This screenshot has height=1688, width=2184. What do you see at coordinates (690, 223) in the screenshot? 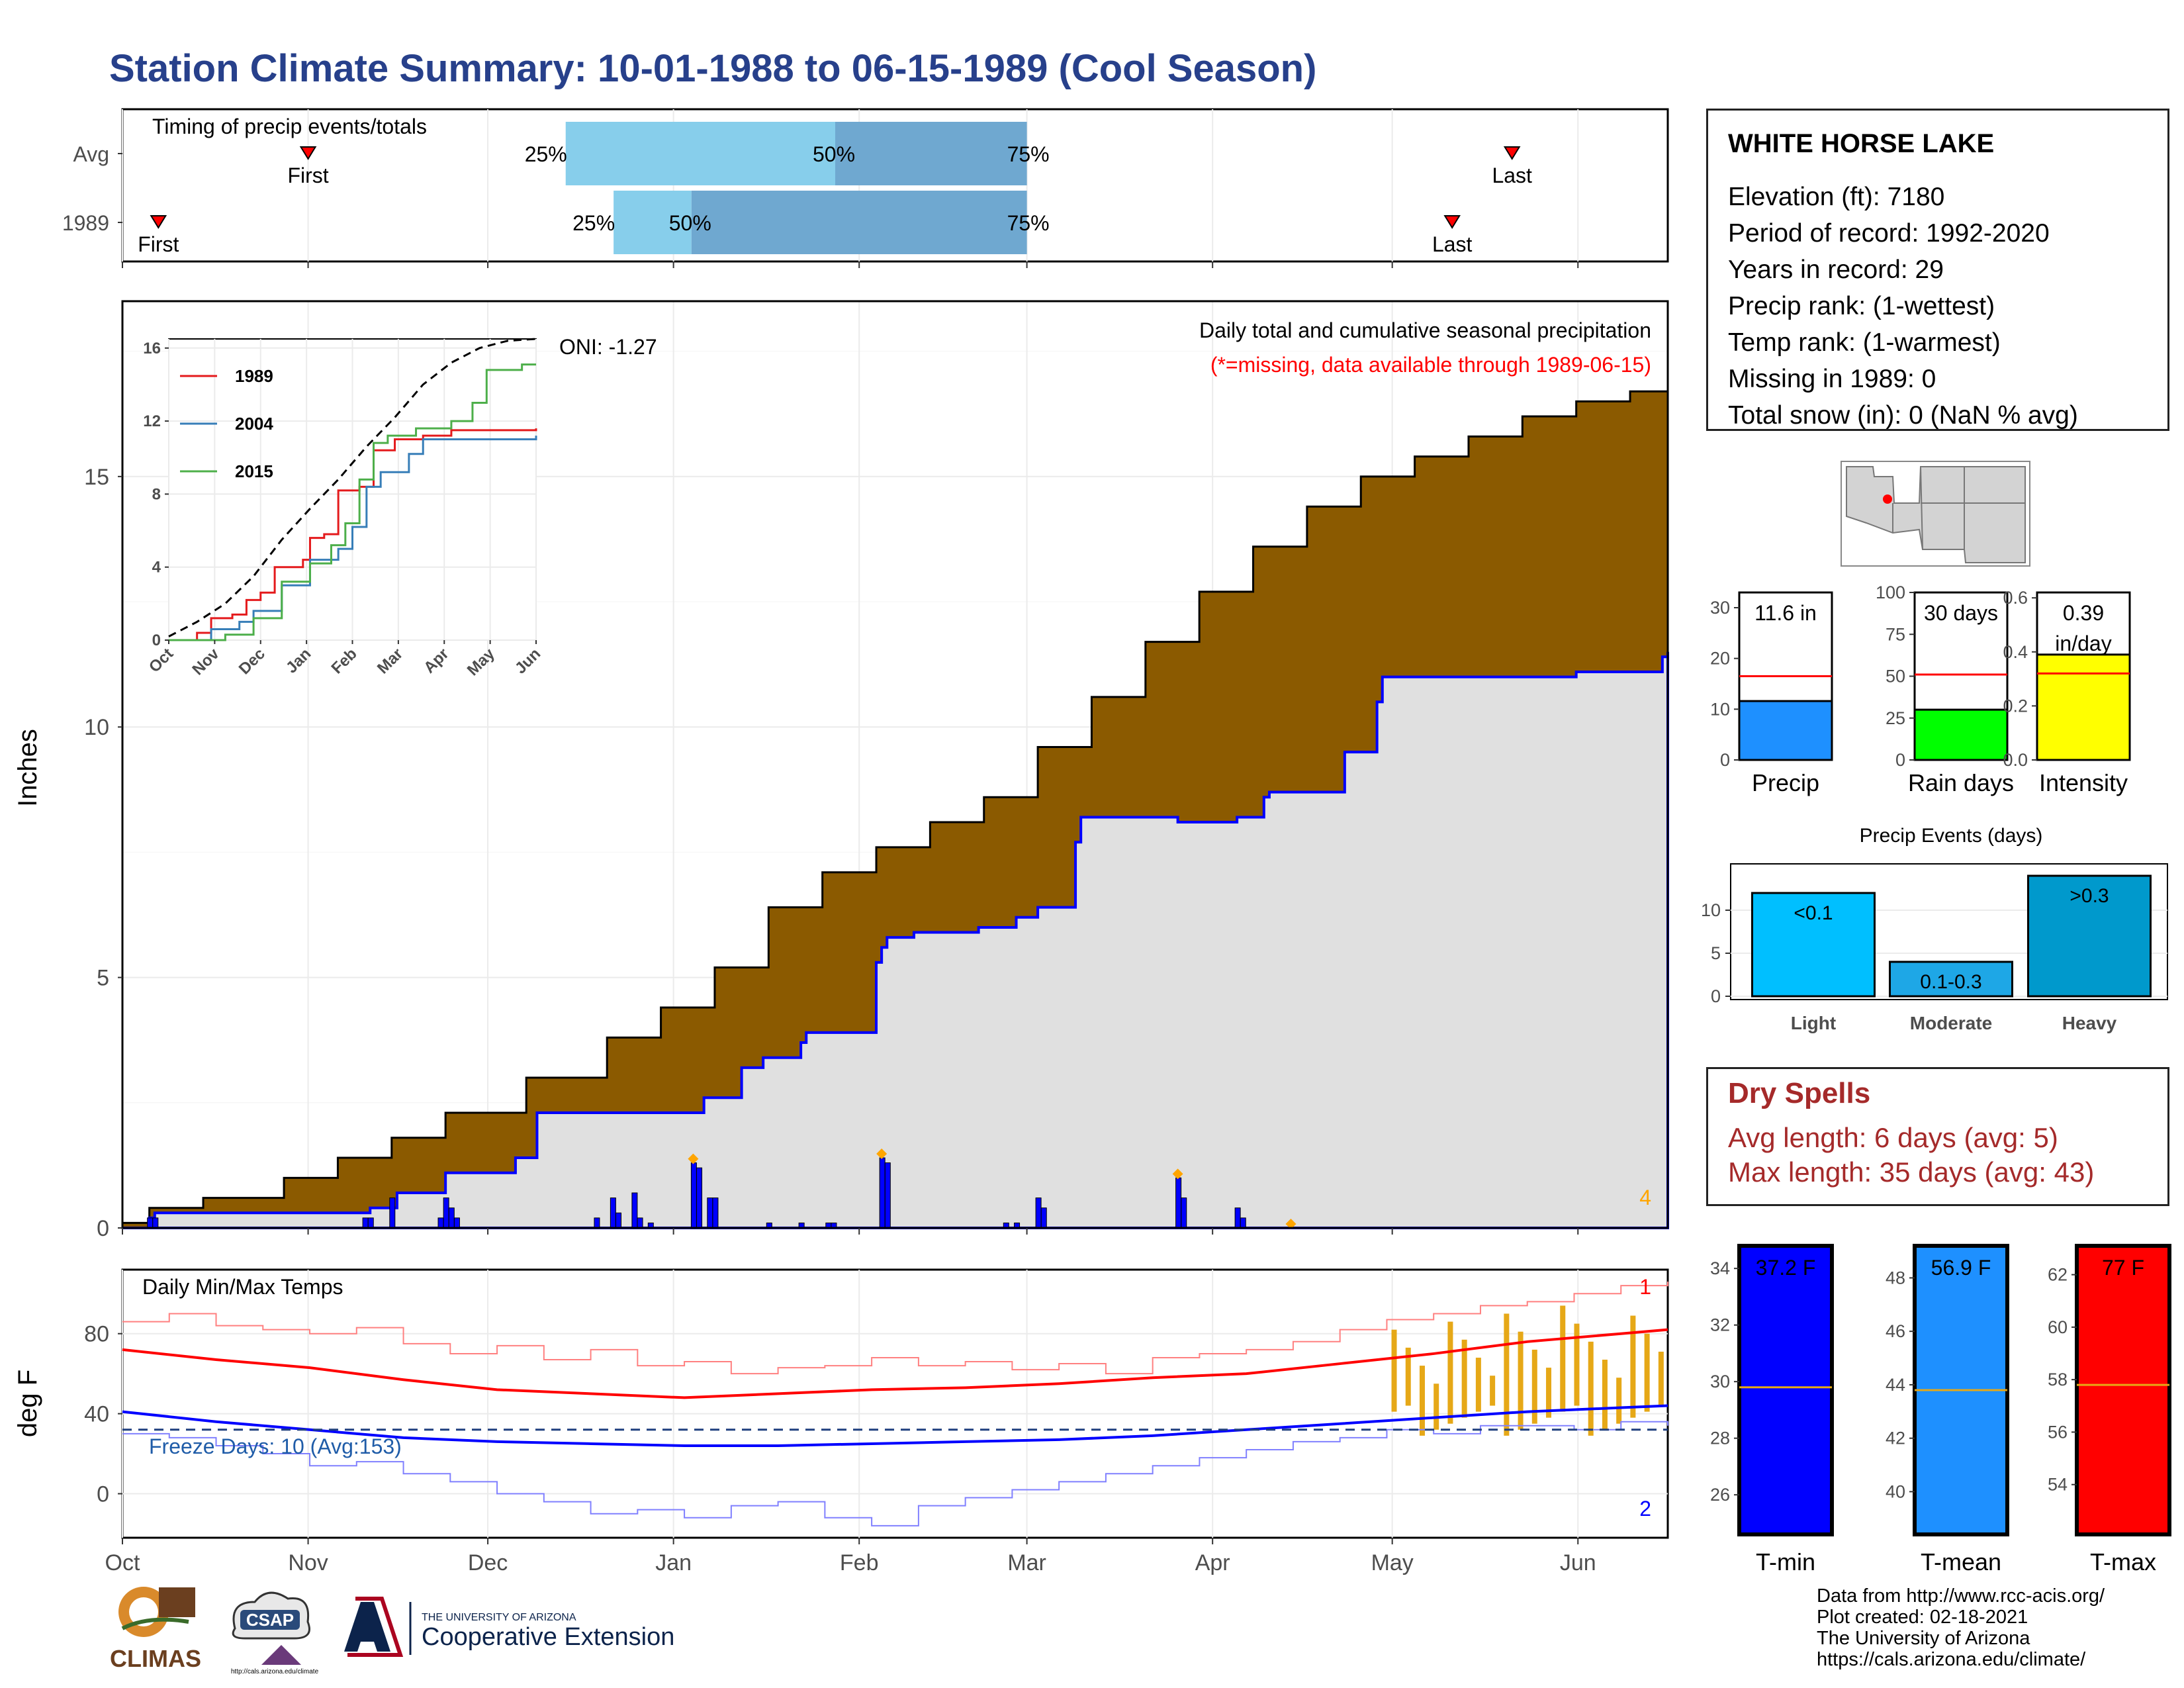
I see `timing-q50-label: 50%` at bounding box center [690, 223].